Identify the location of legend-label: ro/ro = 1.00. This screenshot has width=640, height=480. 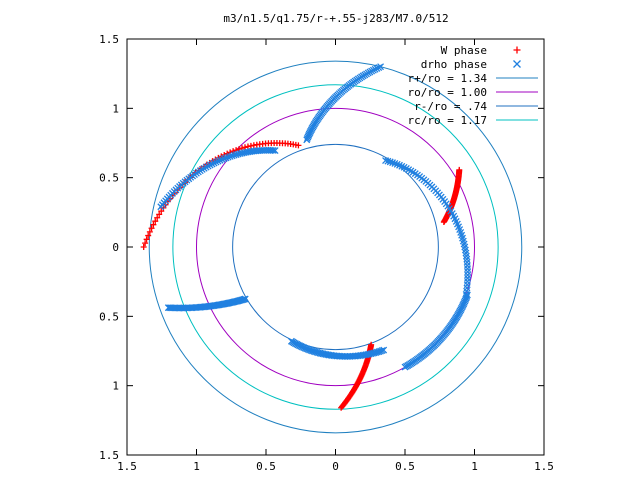
(447, 92).